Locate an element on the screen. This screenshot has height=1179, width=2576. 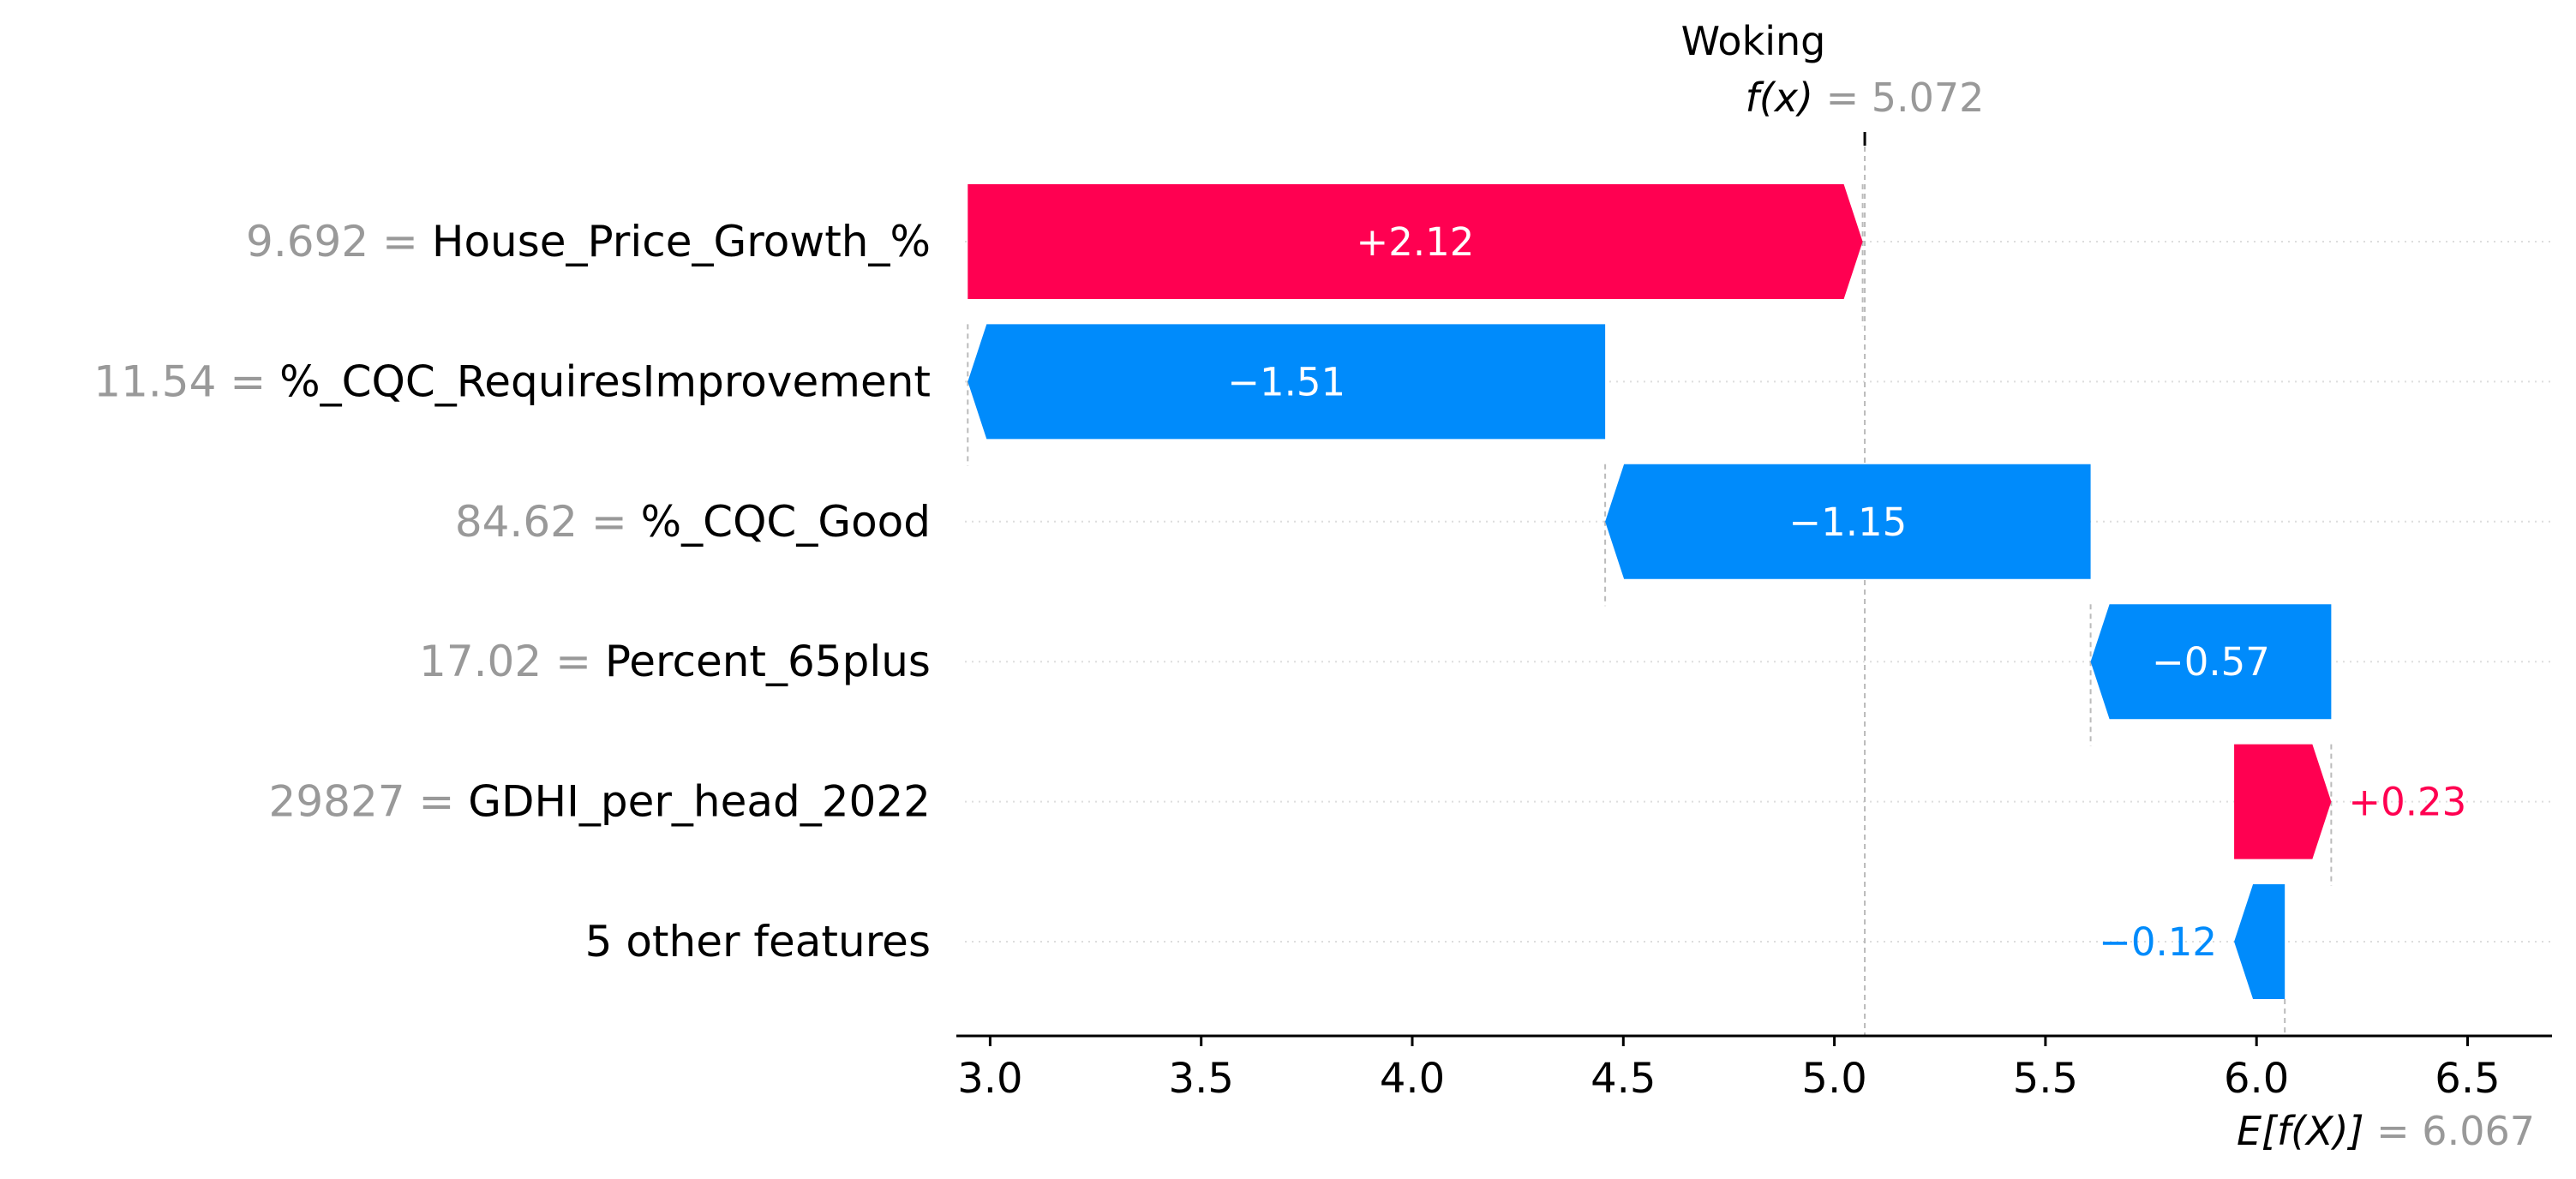
feature-value: 9.692 = is located at coordinates (339, 241).